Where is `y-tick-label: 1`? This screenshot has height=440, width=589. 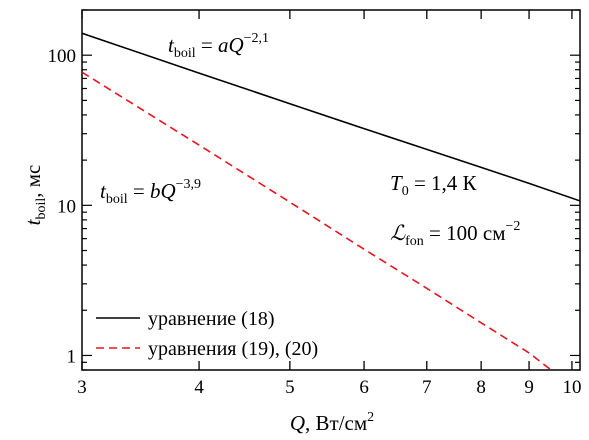 y-tick-label: 1 is located at coordinates (72, 356).